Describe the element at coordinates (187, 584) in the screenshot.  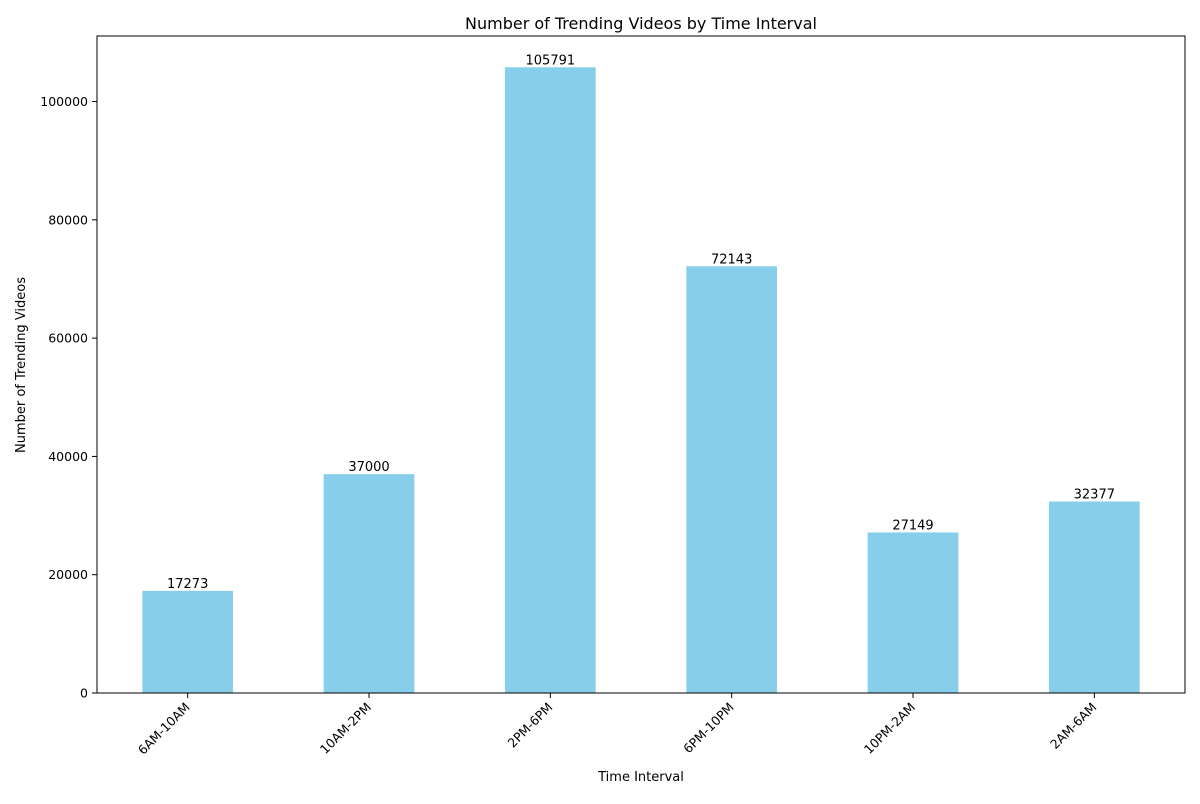
I see `bar-value-label: 17273` at that location.